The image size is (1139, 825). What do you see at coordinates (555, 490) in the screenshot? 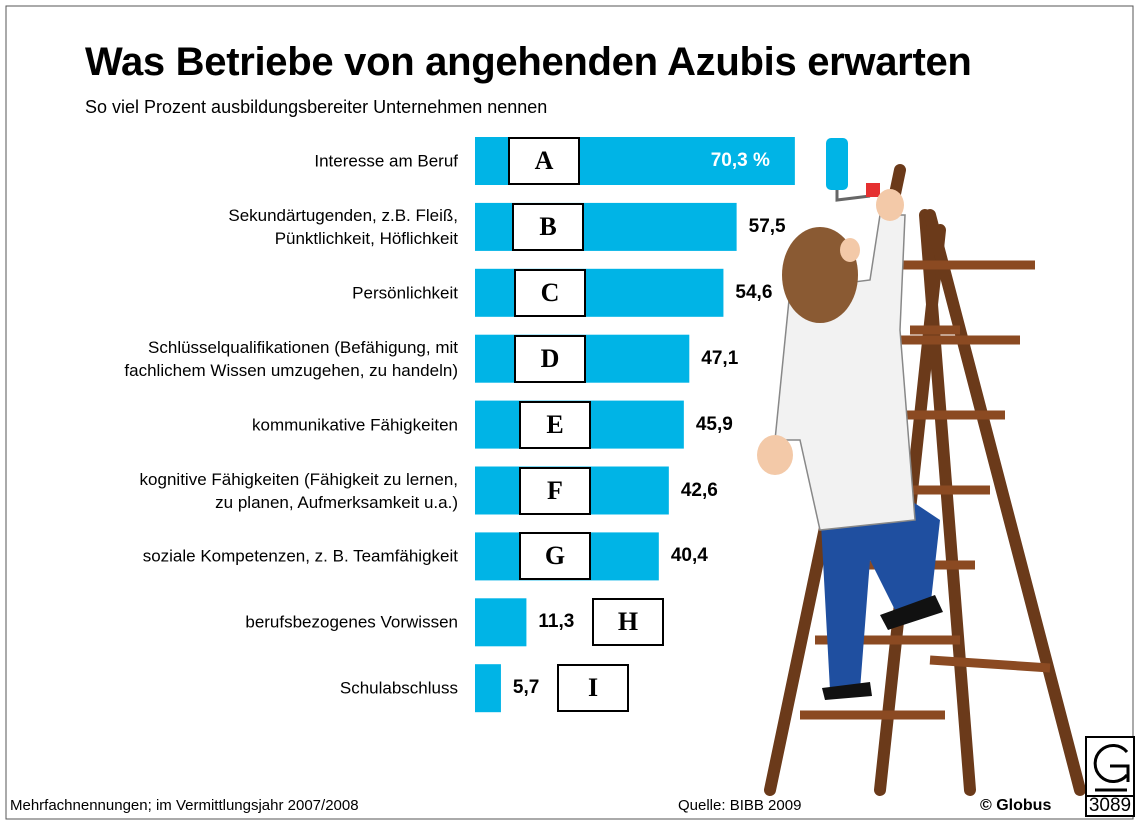
I see `marker-box: F` at bounding box center [555, 490].